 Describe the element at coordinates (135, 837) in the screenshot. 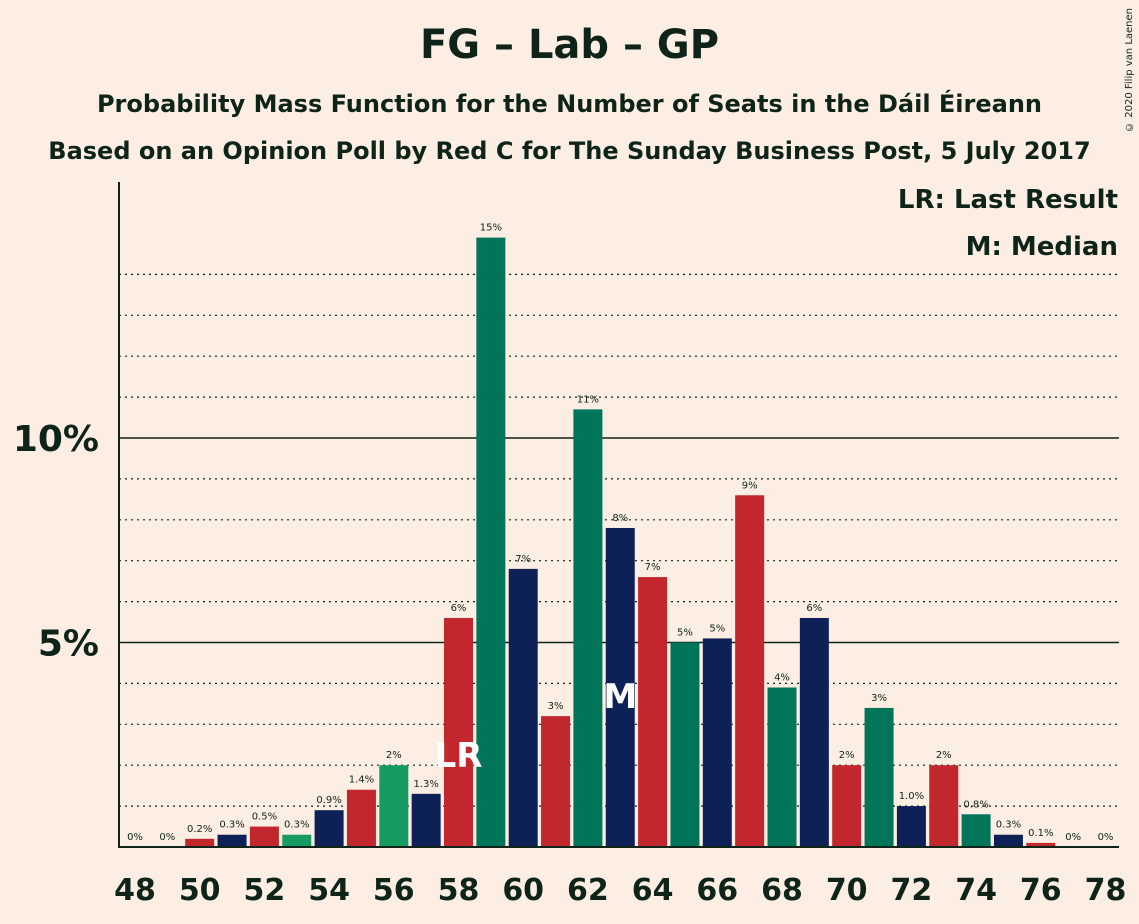

I see `value-label-48: 0%` at that location.